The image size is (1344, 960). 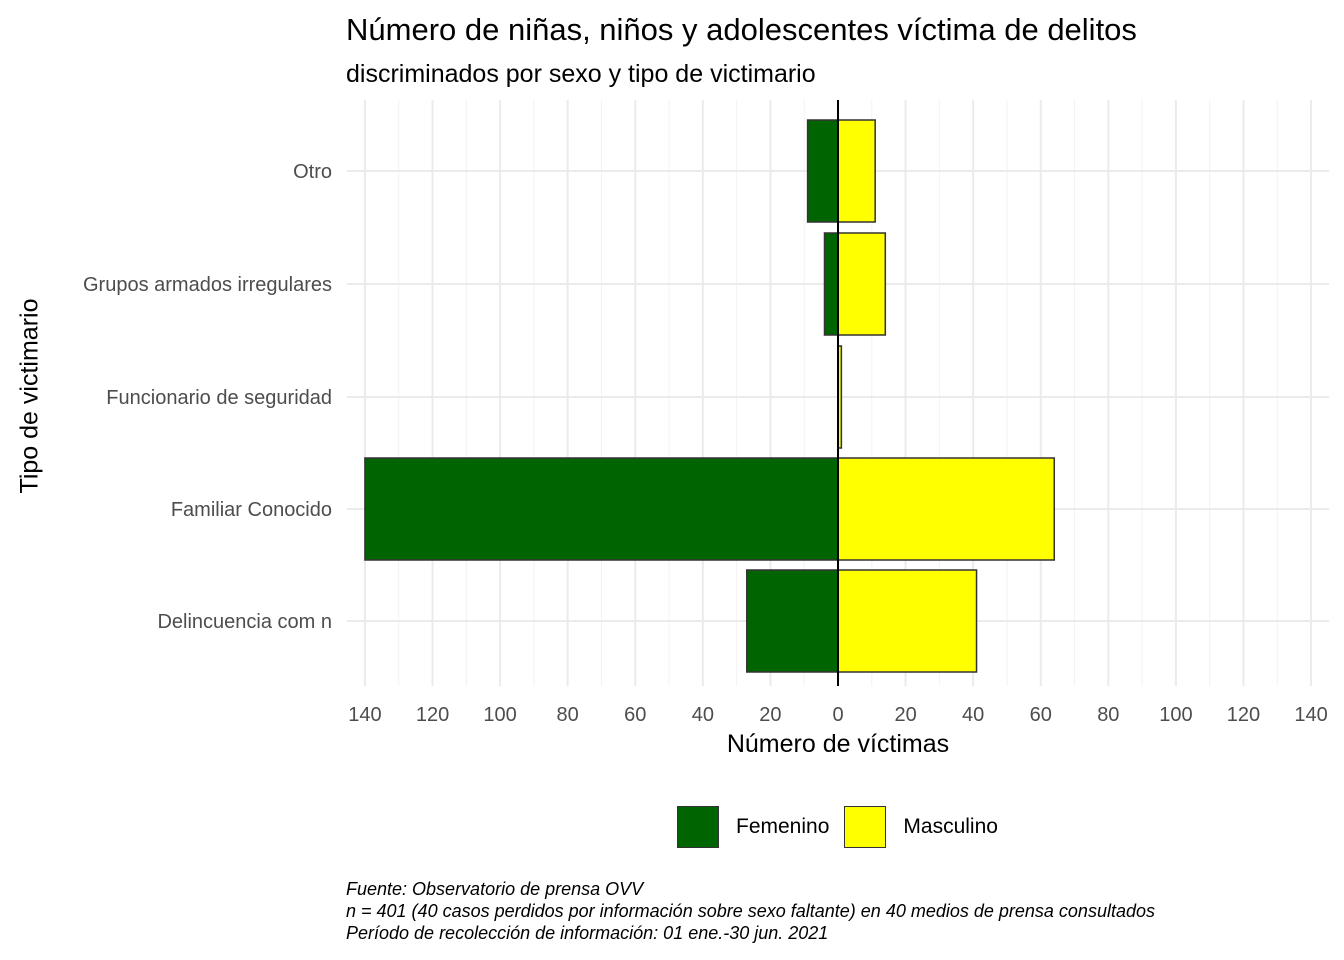 What do you see at coordinates (251, 510) in the screenshot?
I see `y-tick-label: Familiar Conocido` at bounding box center [251, 510].